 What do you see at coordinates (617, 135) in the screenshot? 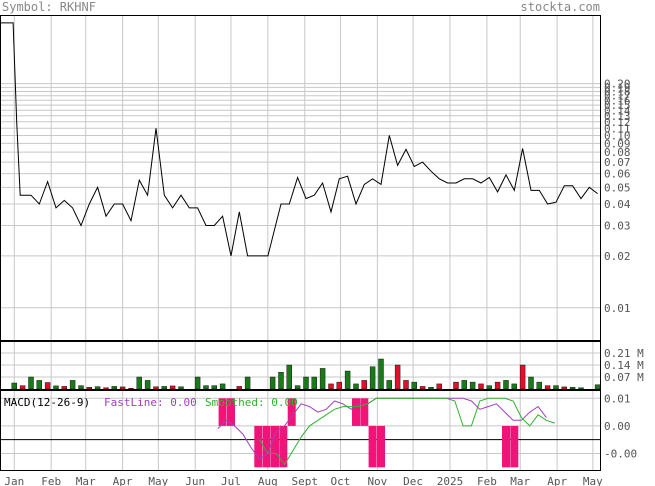
I see `price-tick-label: 0.10` at bounding box center [617, 135].